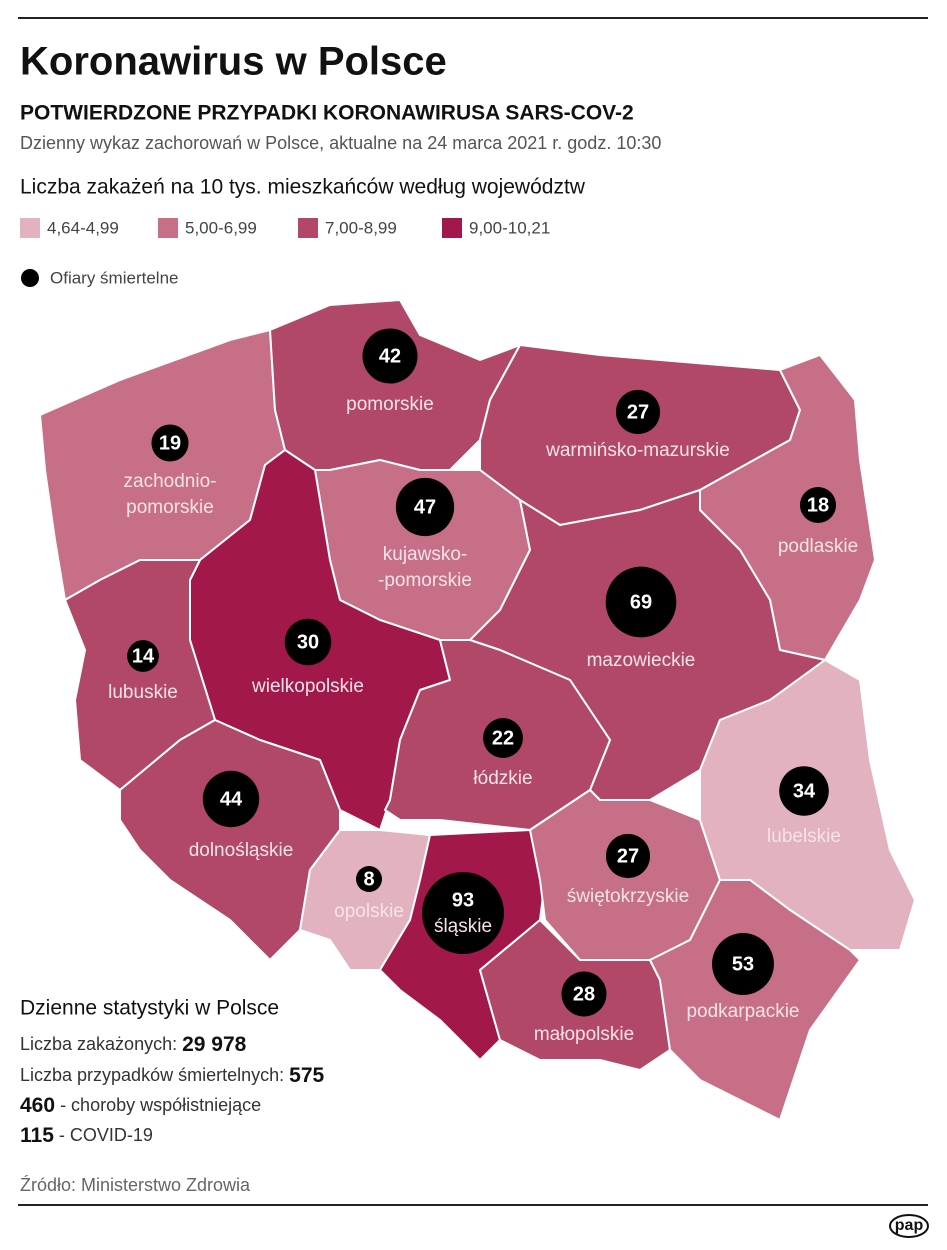 Image resolution: width=947 pixels, height=1250 pixels. I want to click on title: Koronawirus w Polsce, so click(233, 62).